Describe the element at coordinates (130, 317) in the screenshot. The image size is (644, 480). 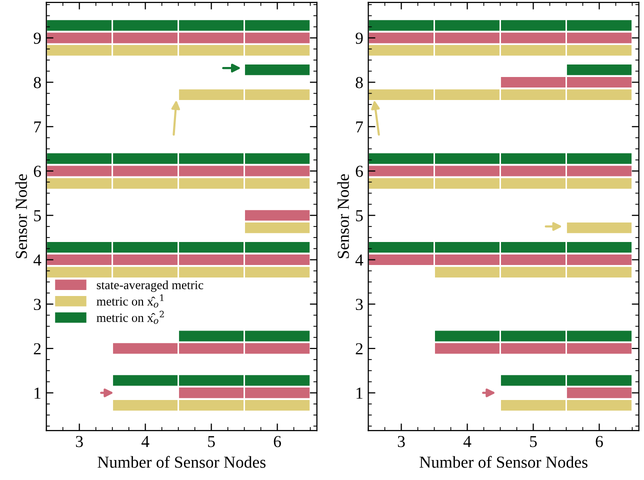
I see `legend-label: metric on x̂$_{o}$$^{2}$` at that location.